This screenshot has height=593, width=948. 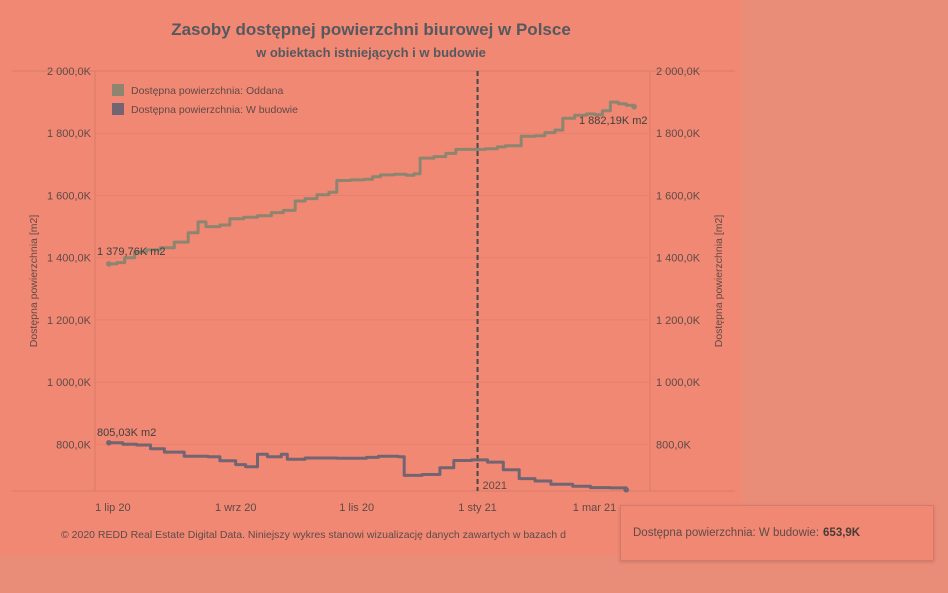 What do you see at coordinates (131, 252) in the screenshot?
I see `start-label-oddana: 1 379,76K m2` at bounding box center [131, 252].